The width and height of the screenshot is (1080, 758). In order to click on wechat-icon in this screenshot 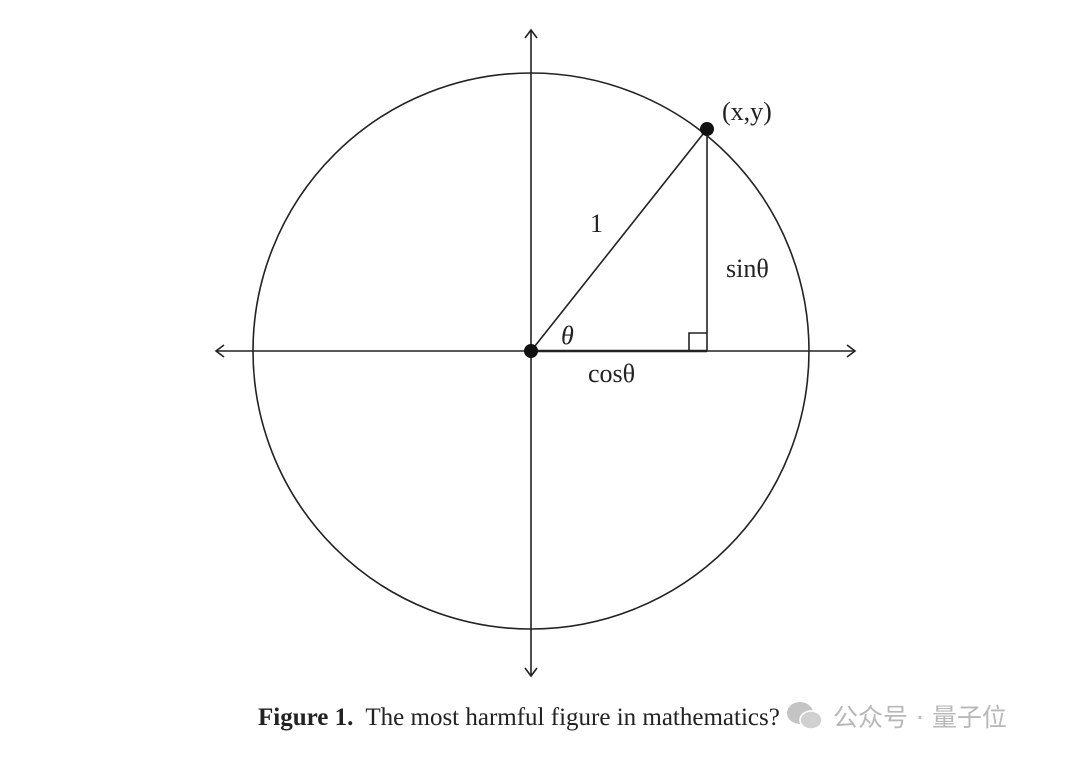, I will do `click(805, 716)`.